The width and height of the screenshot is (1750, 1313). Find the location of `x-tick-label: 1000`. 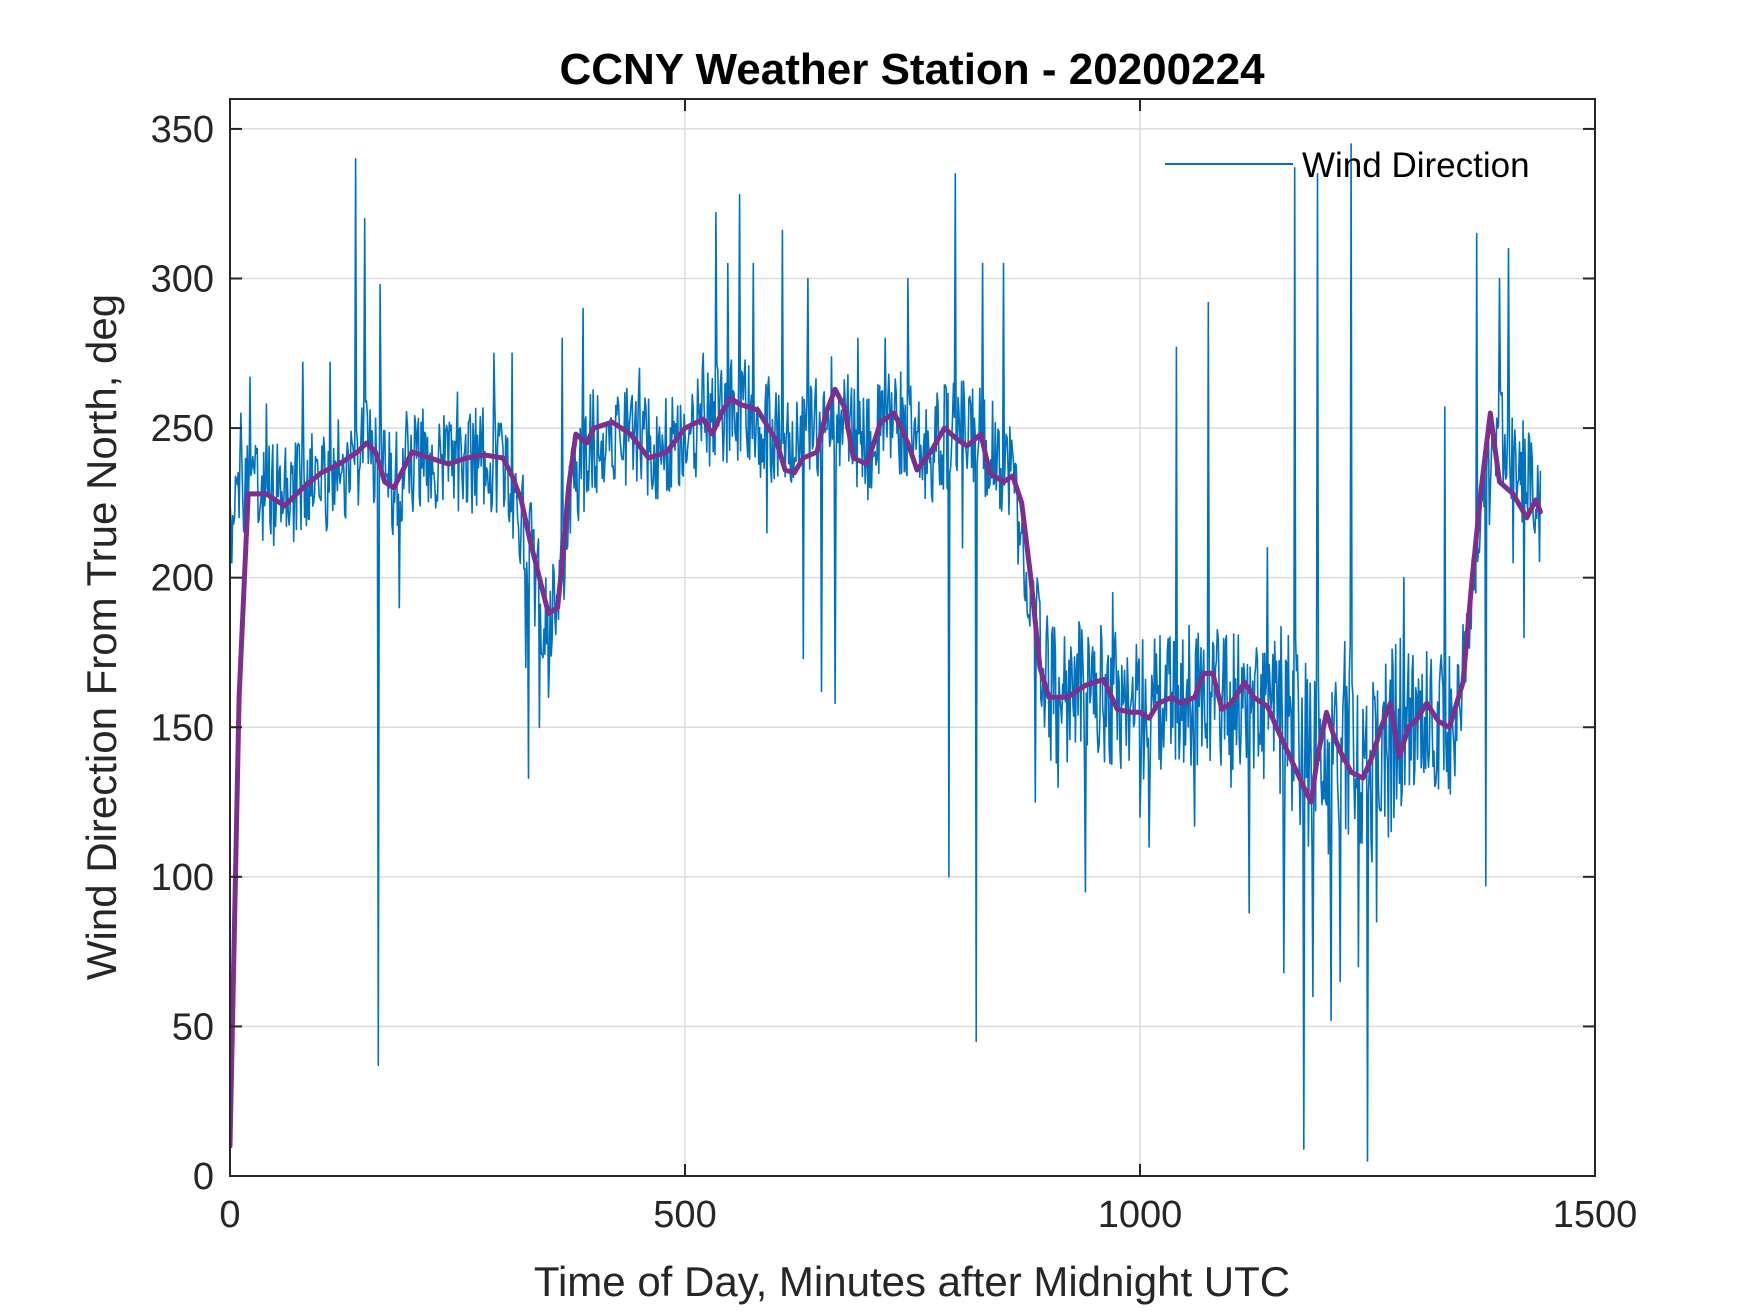

x-tick-label: 1000 is located at coordinates (1140, 1215).